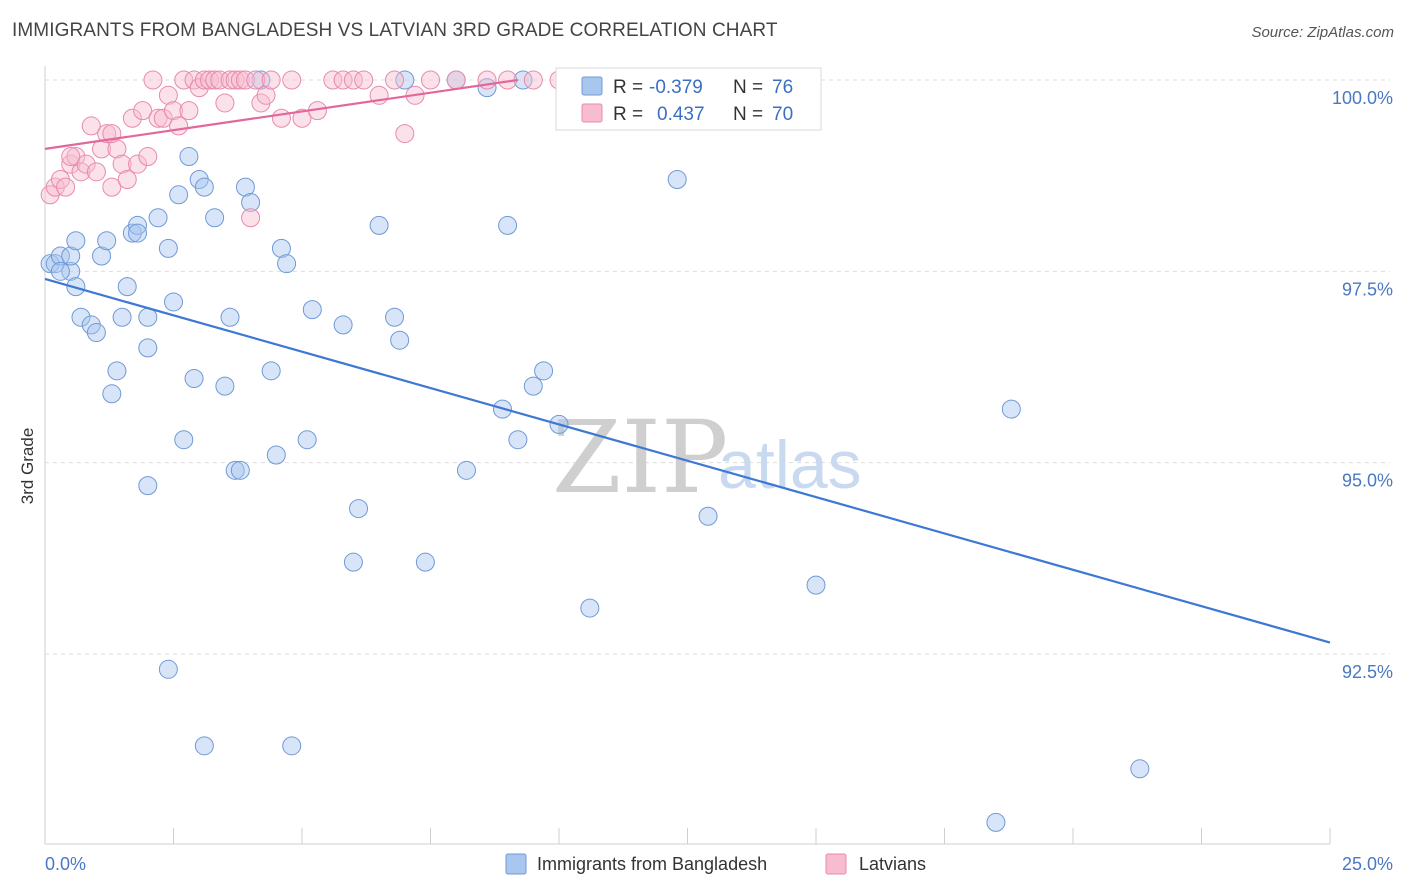 Image resolution: width=1406 pixels, height=892 pixels. Describe the element at coordinates (652, 864) in the screenshot. I see `bottom-legend-label-bangladesh: Immigrants from Bangladesh` at that location.